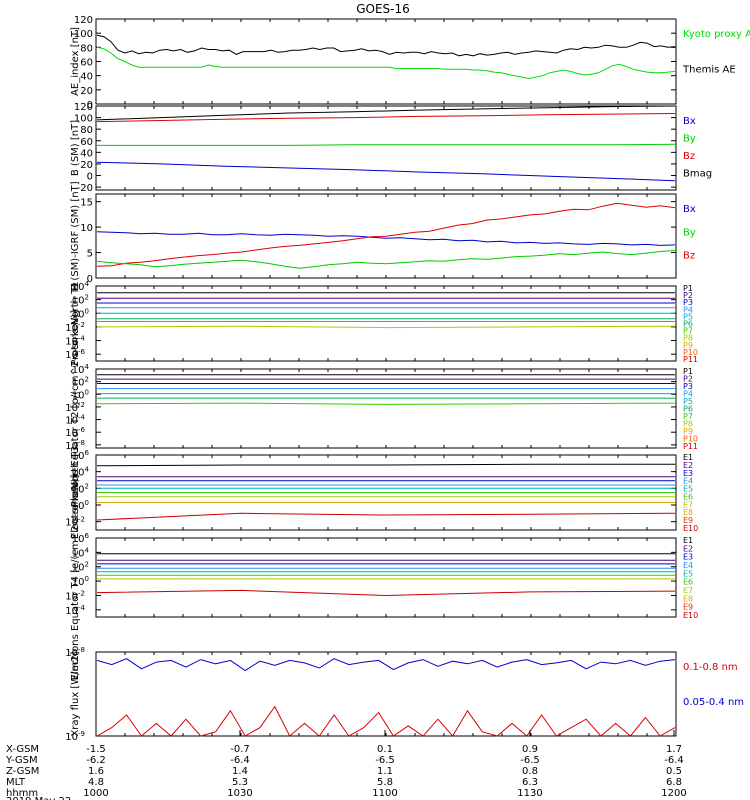 The height and width of the screenshot is (800, 750). I want to click on legend-label: E7, so click(688, 590).